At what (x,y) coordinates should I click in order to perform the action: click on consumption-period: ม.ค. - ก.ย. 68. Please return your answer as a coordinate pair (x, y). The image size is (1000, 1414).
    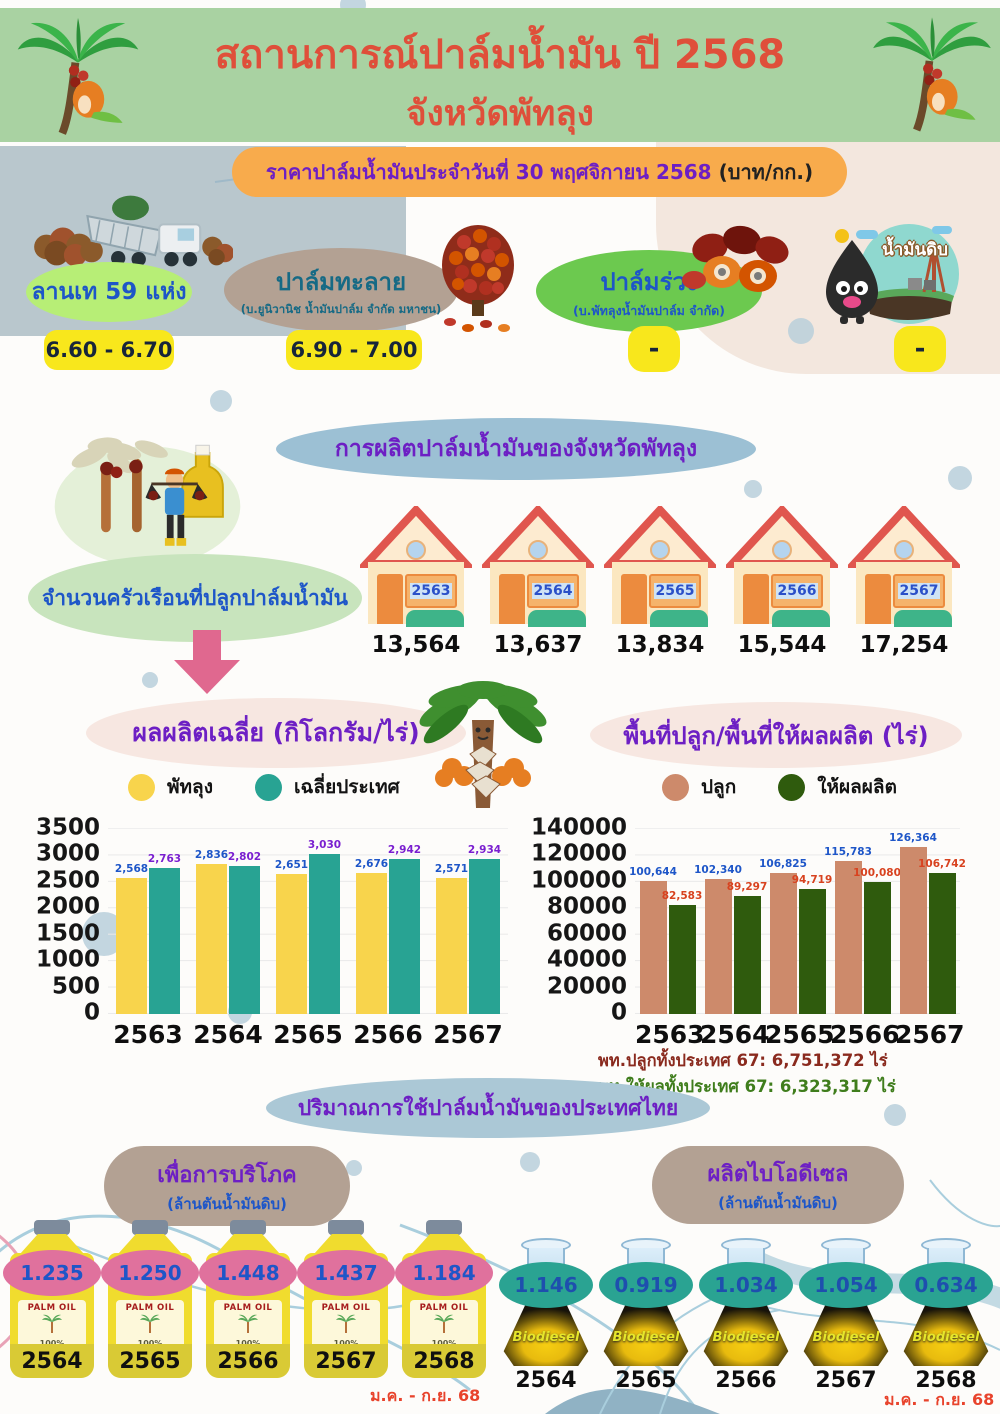
    Looking at the image, I should click on (425, 1395).